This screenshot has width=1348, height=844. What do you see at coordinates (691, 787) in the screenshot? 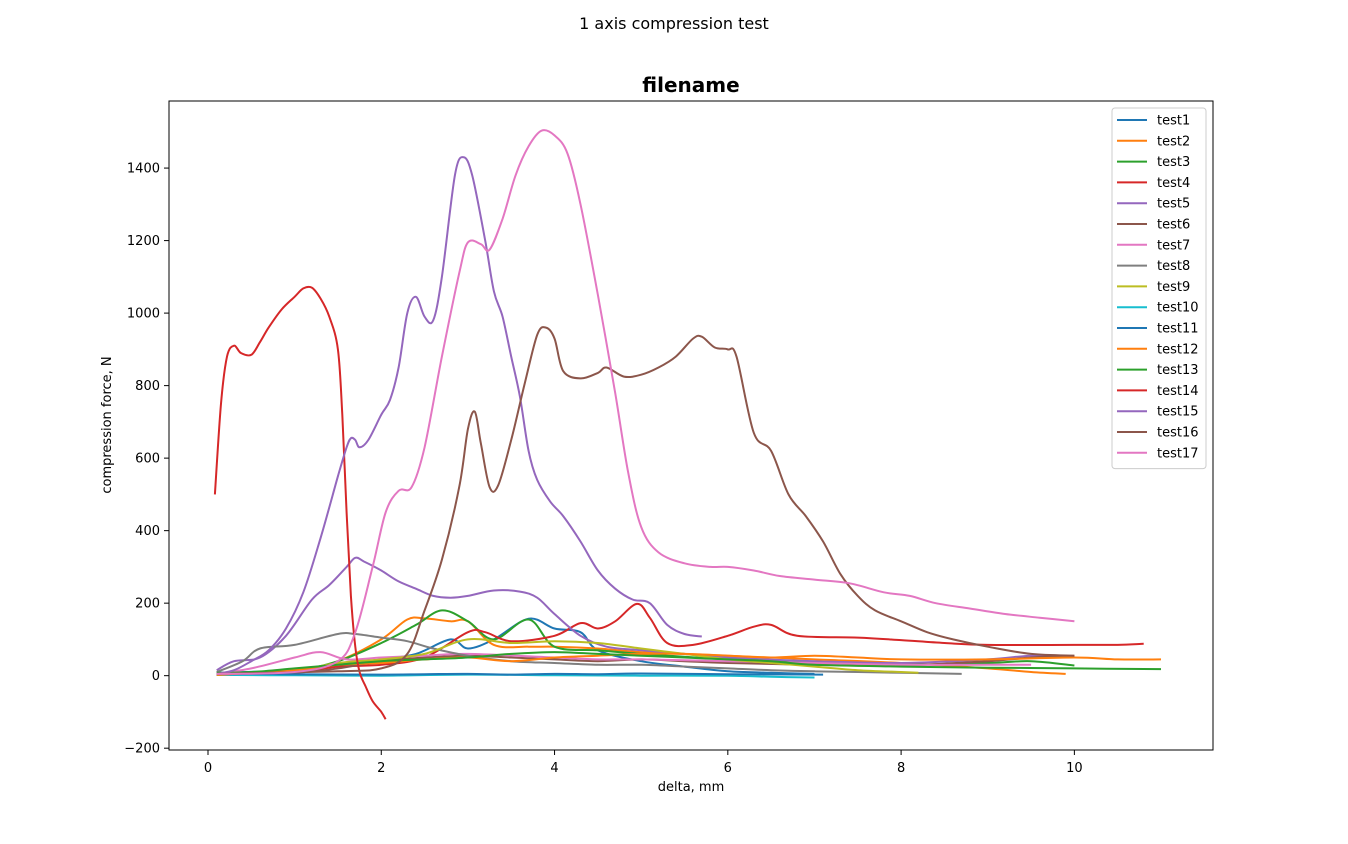
I see `x-axis-label: delta, mm` at bounding box center [691, 787].